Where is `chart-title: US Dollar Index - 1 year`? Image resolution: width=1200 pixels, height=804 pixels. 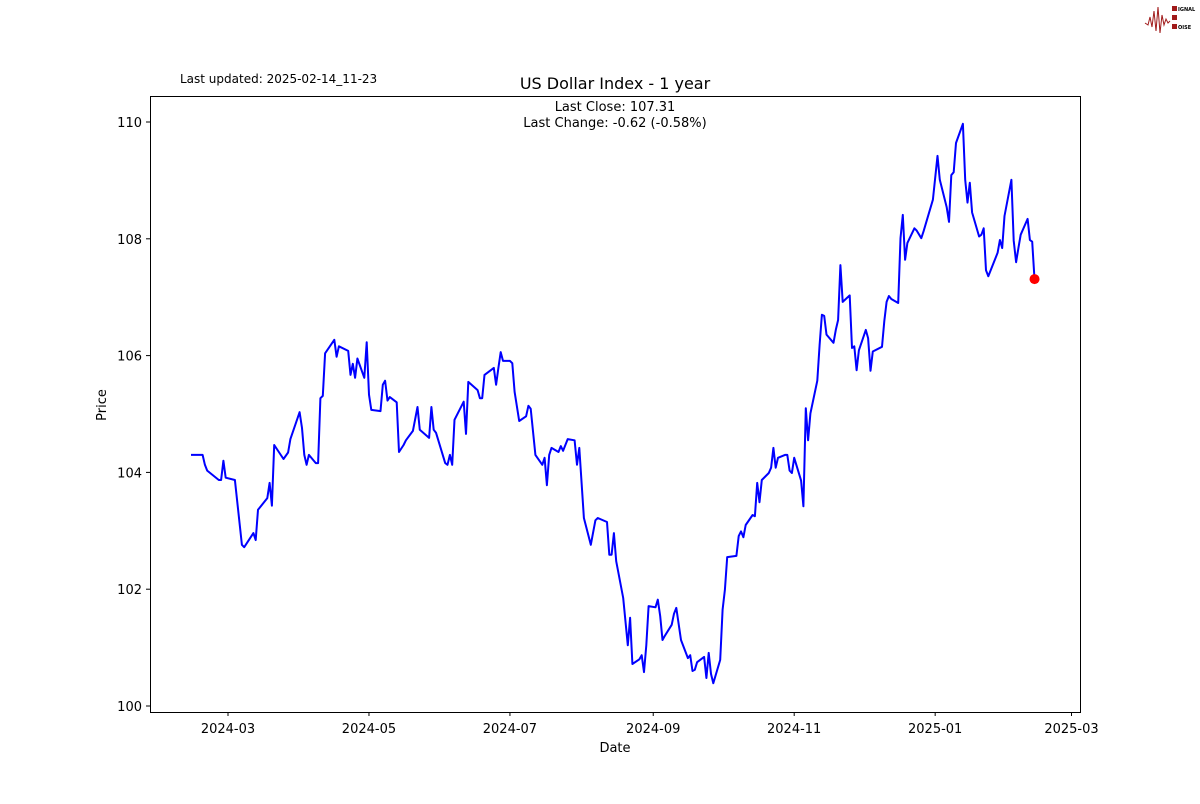 chart-title: US Dollar Index - 1 year is located at coordinates (615, 83).